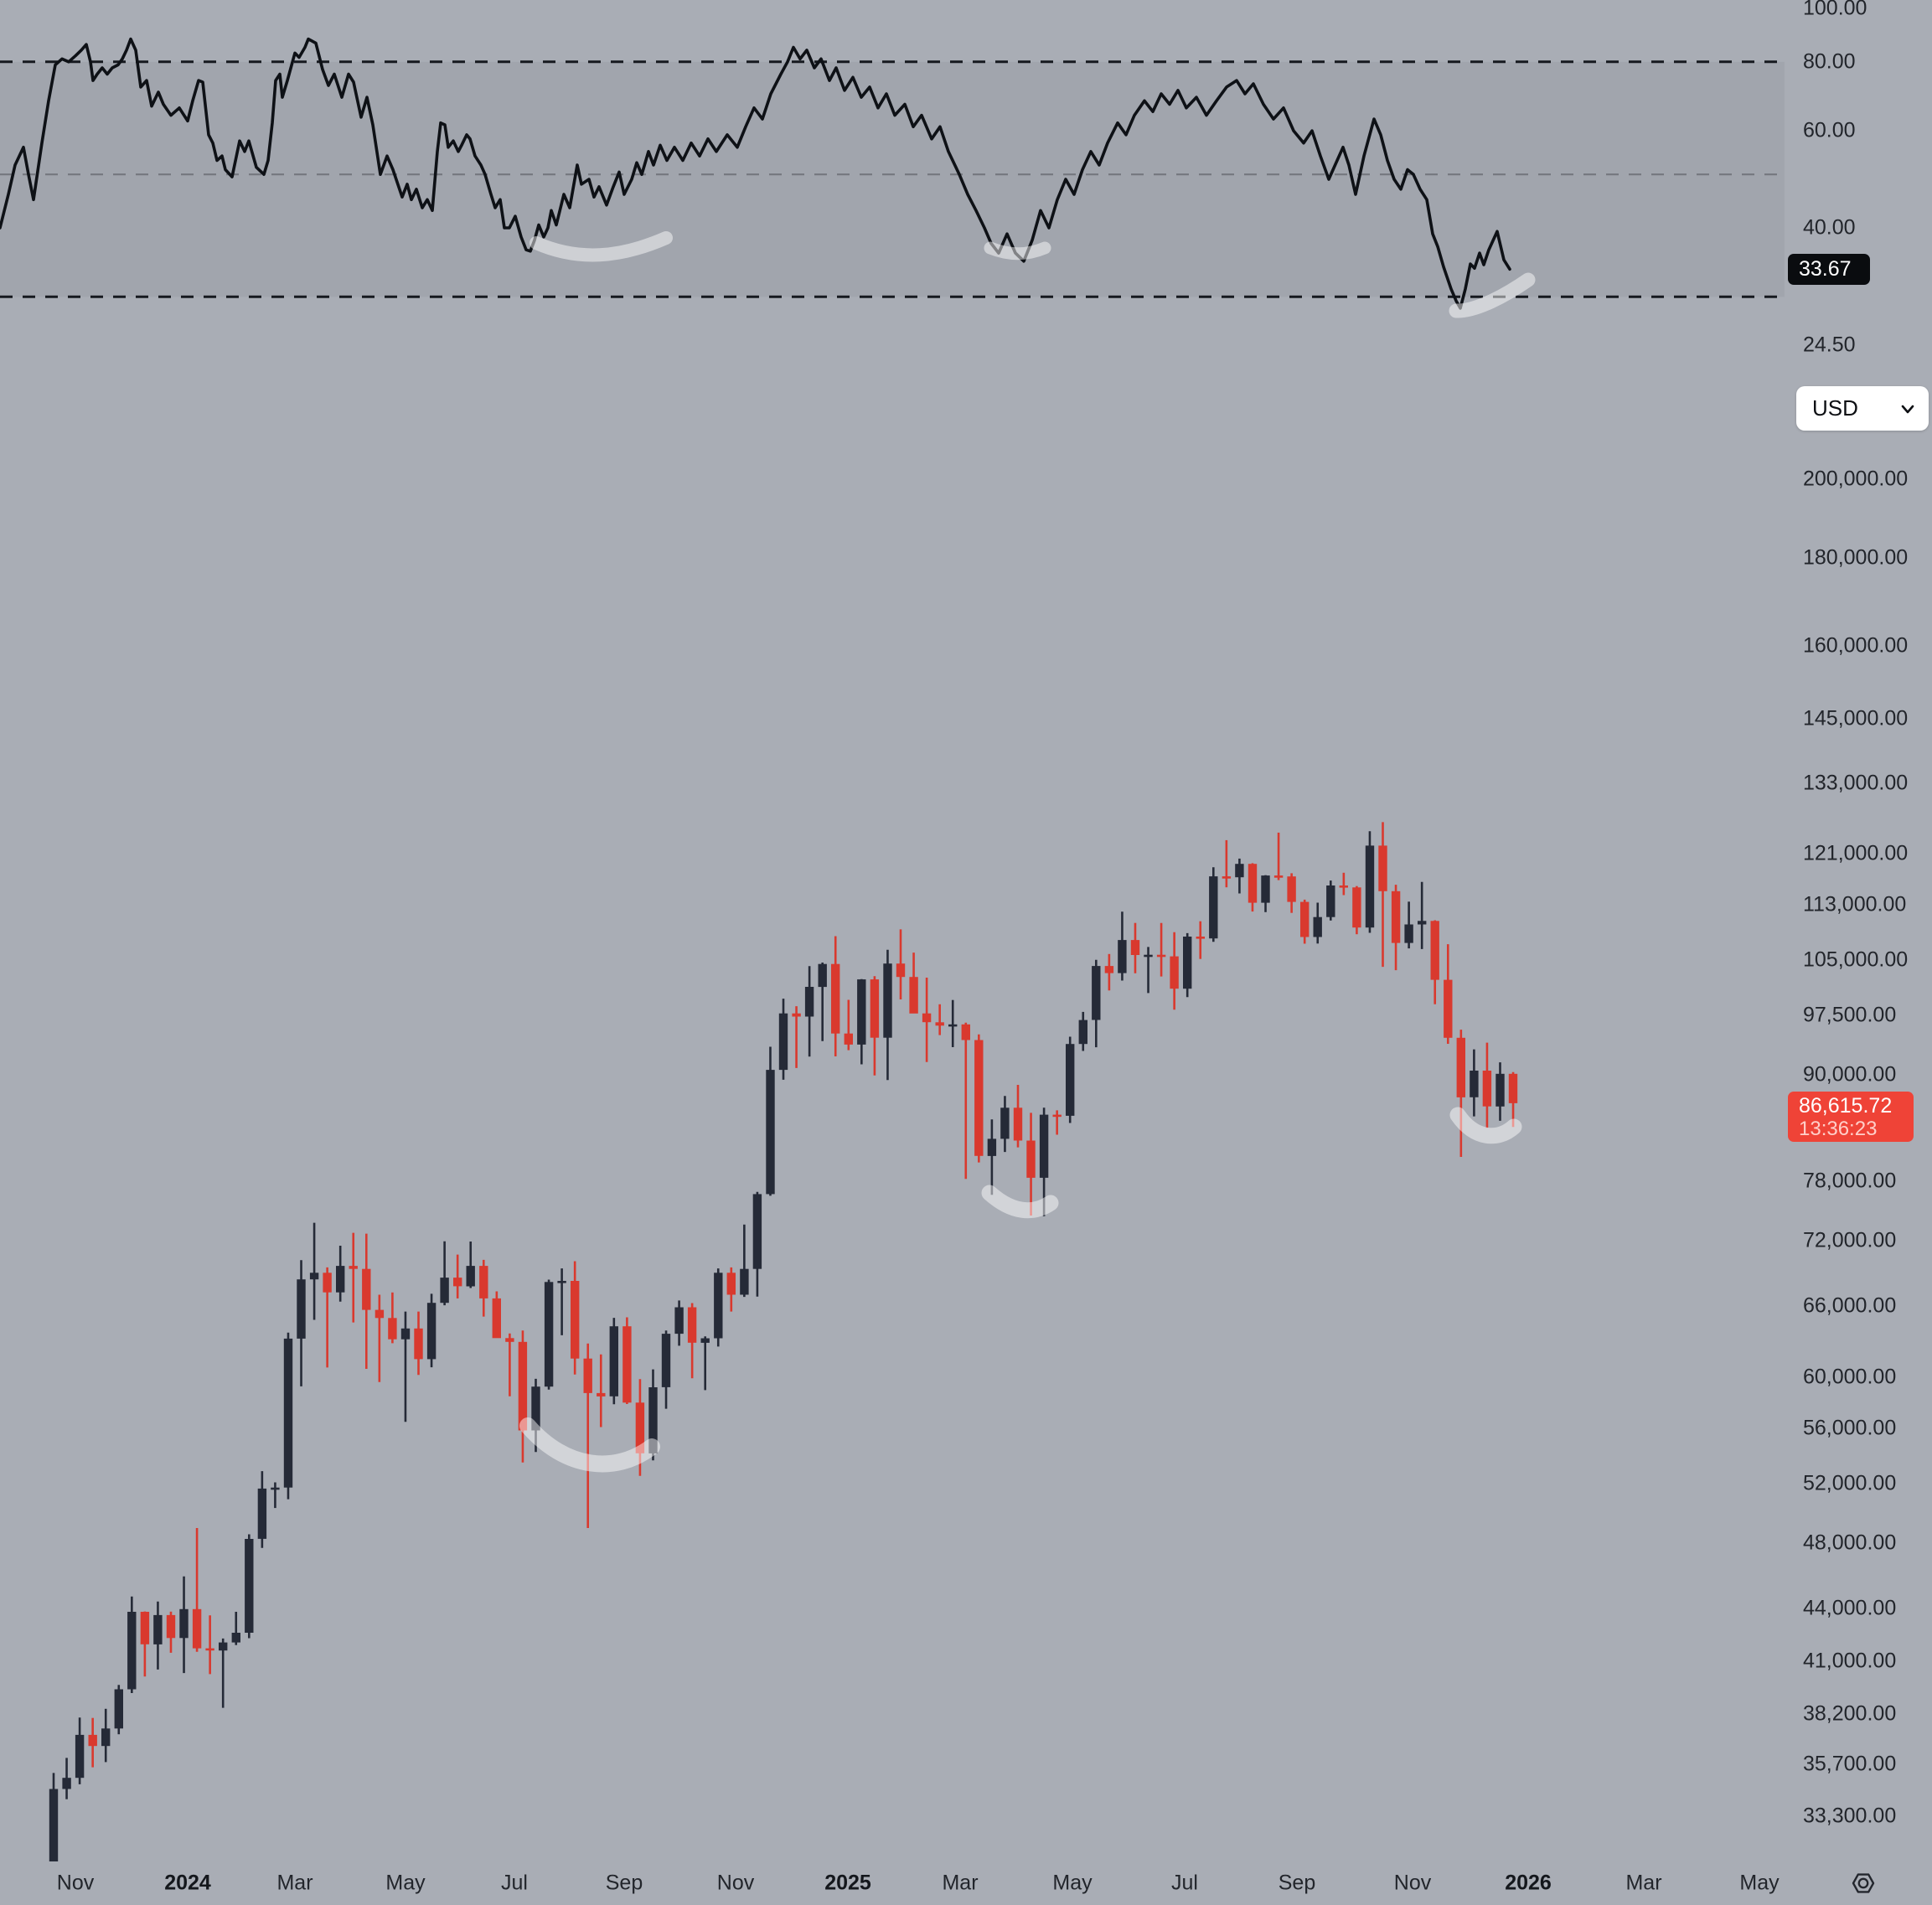  What do you see at coordinates (1835, 10) in the screenshot?
I see `indicator-axis-label: 100.00` at bounding box center [1835, 10].